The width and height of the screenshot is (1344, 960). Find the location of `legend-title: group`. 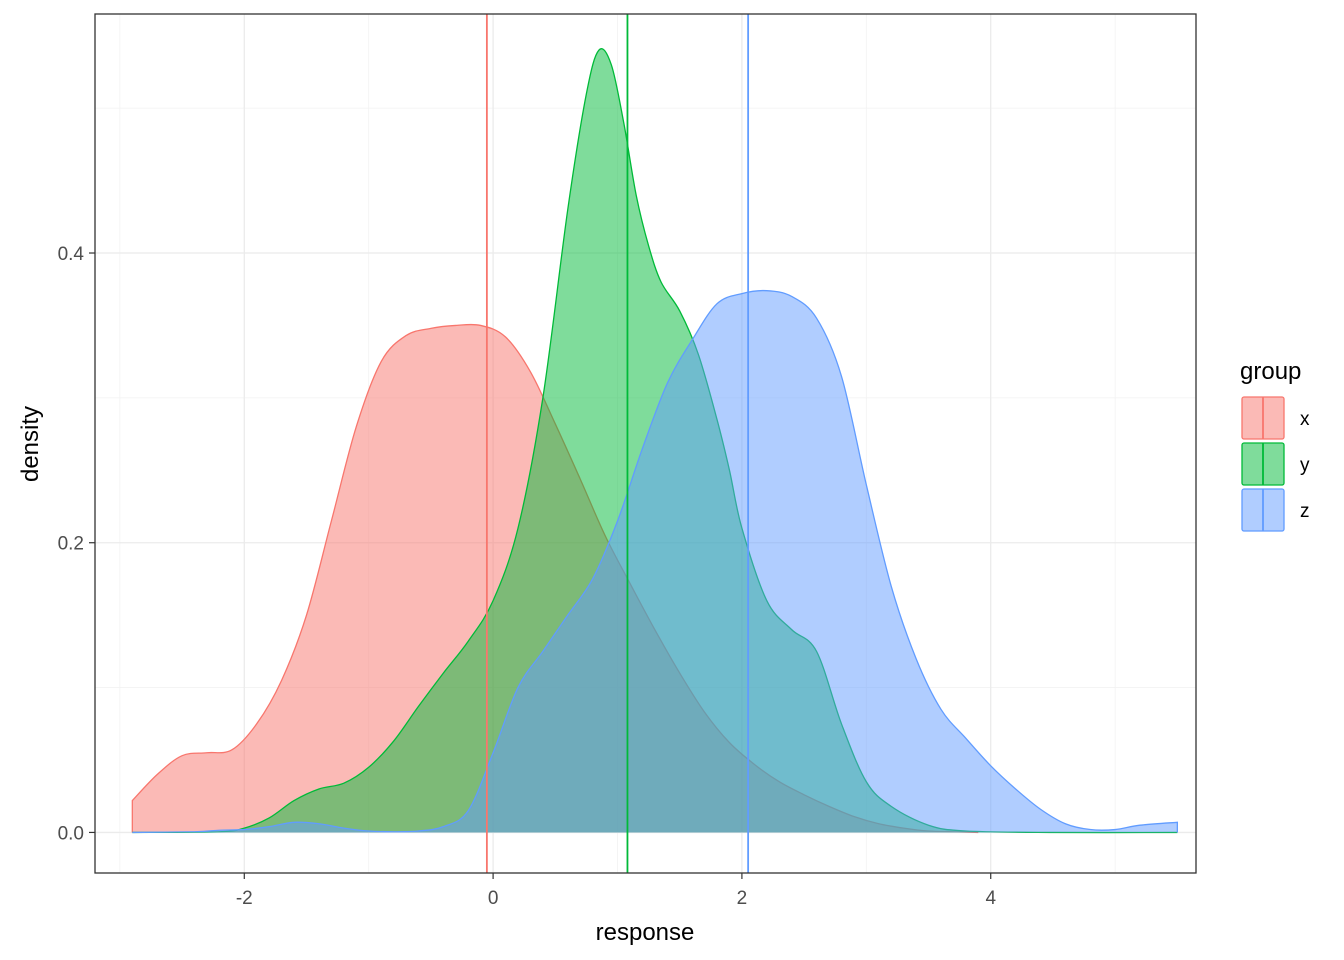

legend-title: group is located at coordinates (1270, 371).